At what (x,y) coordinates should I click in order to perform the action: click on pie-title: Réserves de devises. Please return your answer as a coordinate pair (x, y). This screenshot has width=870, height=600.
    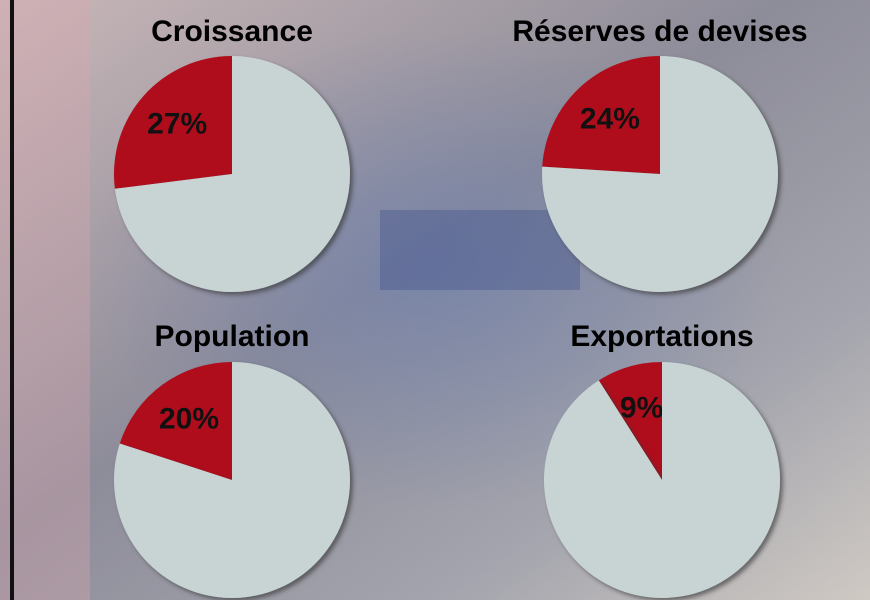
    Looking at the image, I should click on (659, 31).